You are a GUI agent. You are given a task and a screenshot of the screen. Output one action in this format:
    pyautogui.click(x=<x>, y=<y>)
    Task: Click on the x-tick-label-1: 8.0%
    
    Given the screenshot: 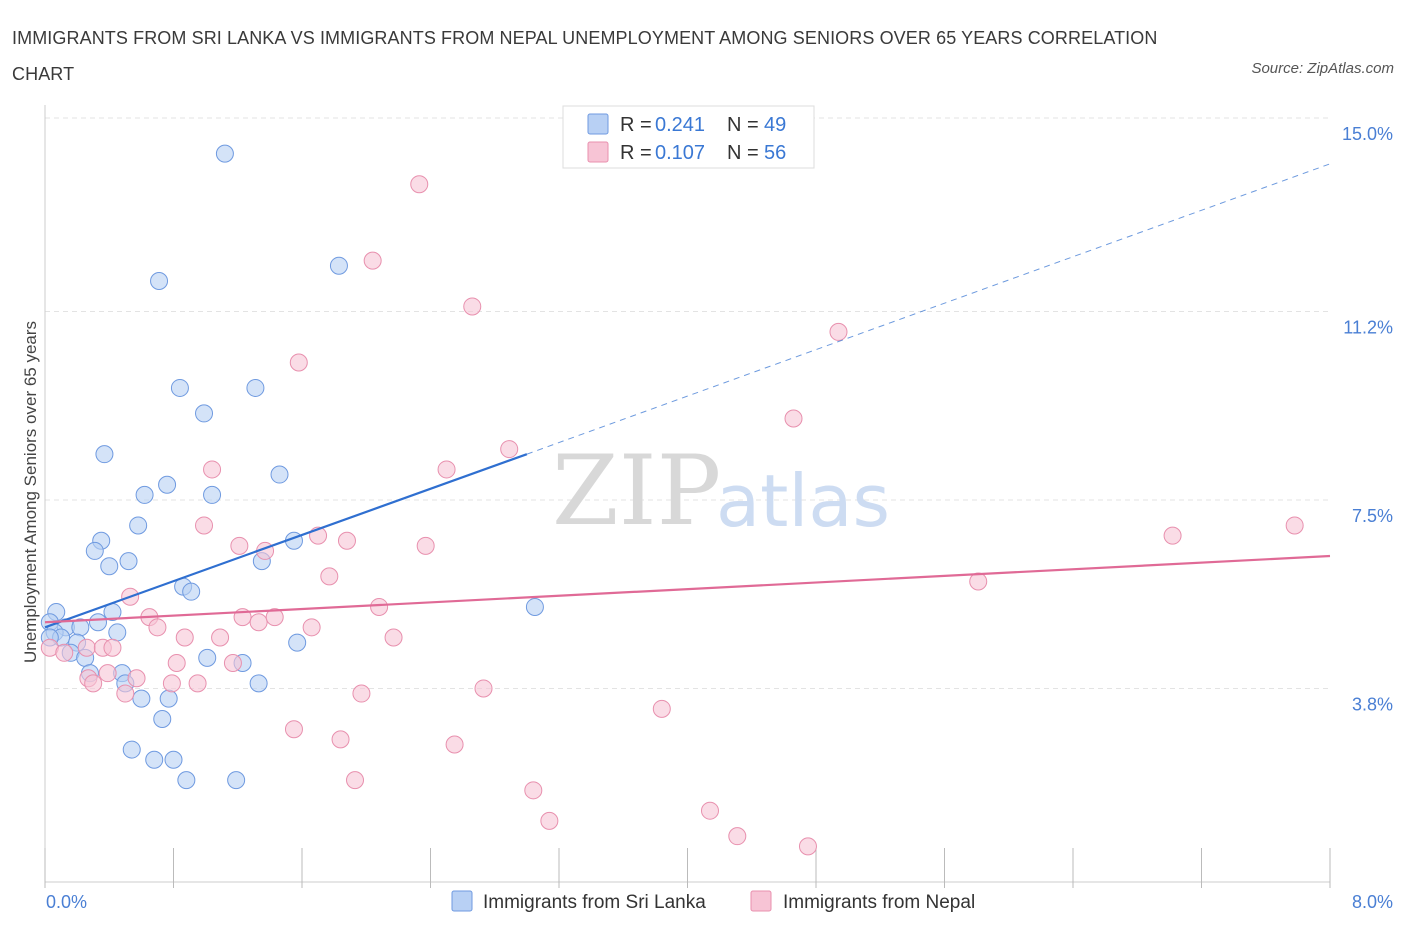 What is the action you would take?
    pyautogui.click(x=1372, y=902)
    